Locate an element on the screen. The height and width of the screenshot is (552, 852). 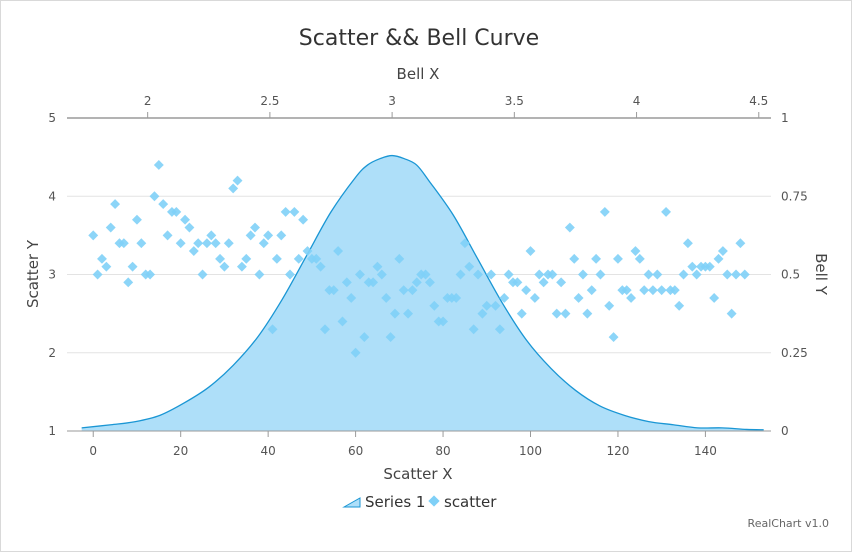
x-axis-tick-label: 120 is located at coordinates (618, 451).